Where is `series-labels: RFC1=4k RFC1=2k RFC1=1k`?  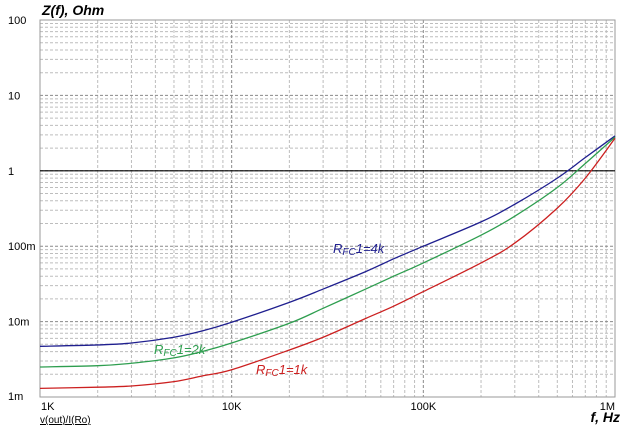
series-labels: RFC1=4k RFC1=2k RFC1=1k is located at coordinates (270, 310).